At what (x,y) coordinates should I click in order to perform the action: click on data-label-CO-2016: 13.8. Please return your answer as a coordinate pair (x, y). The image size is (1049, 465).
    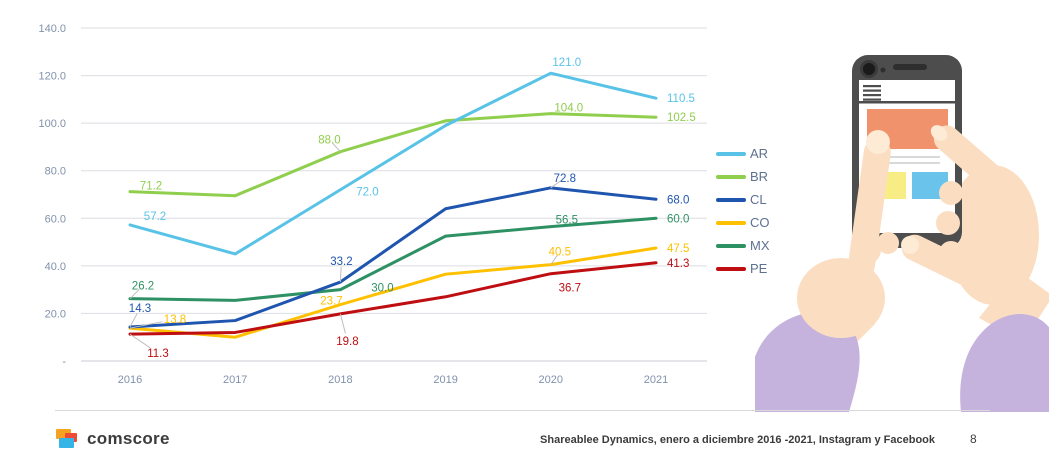
    Looking at the image, I should click on (175, 320).